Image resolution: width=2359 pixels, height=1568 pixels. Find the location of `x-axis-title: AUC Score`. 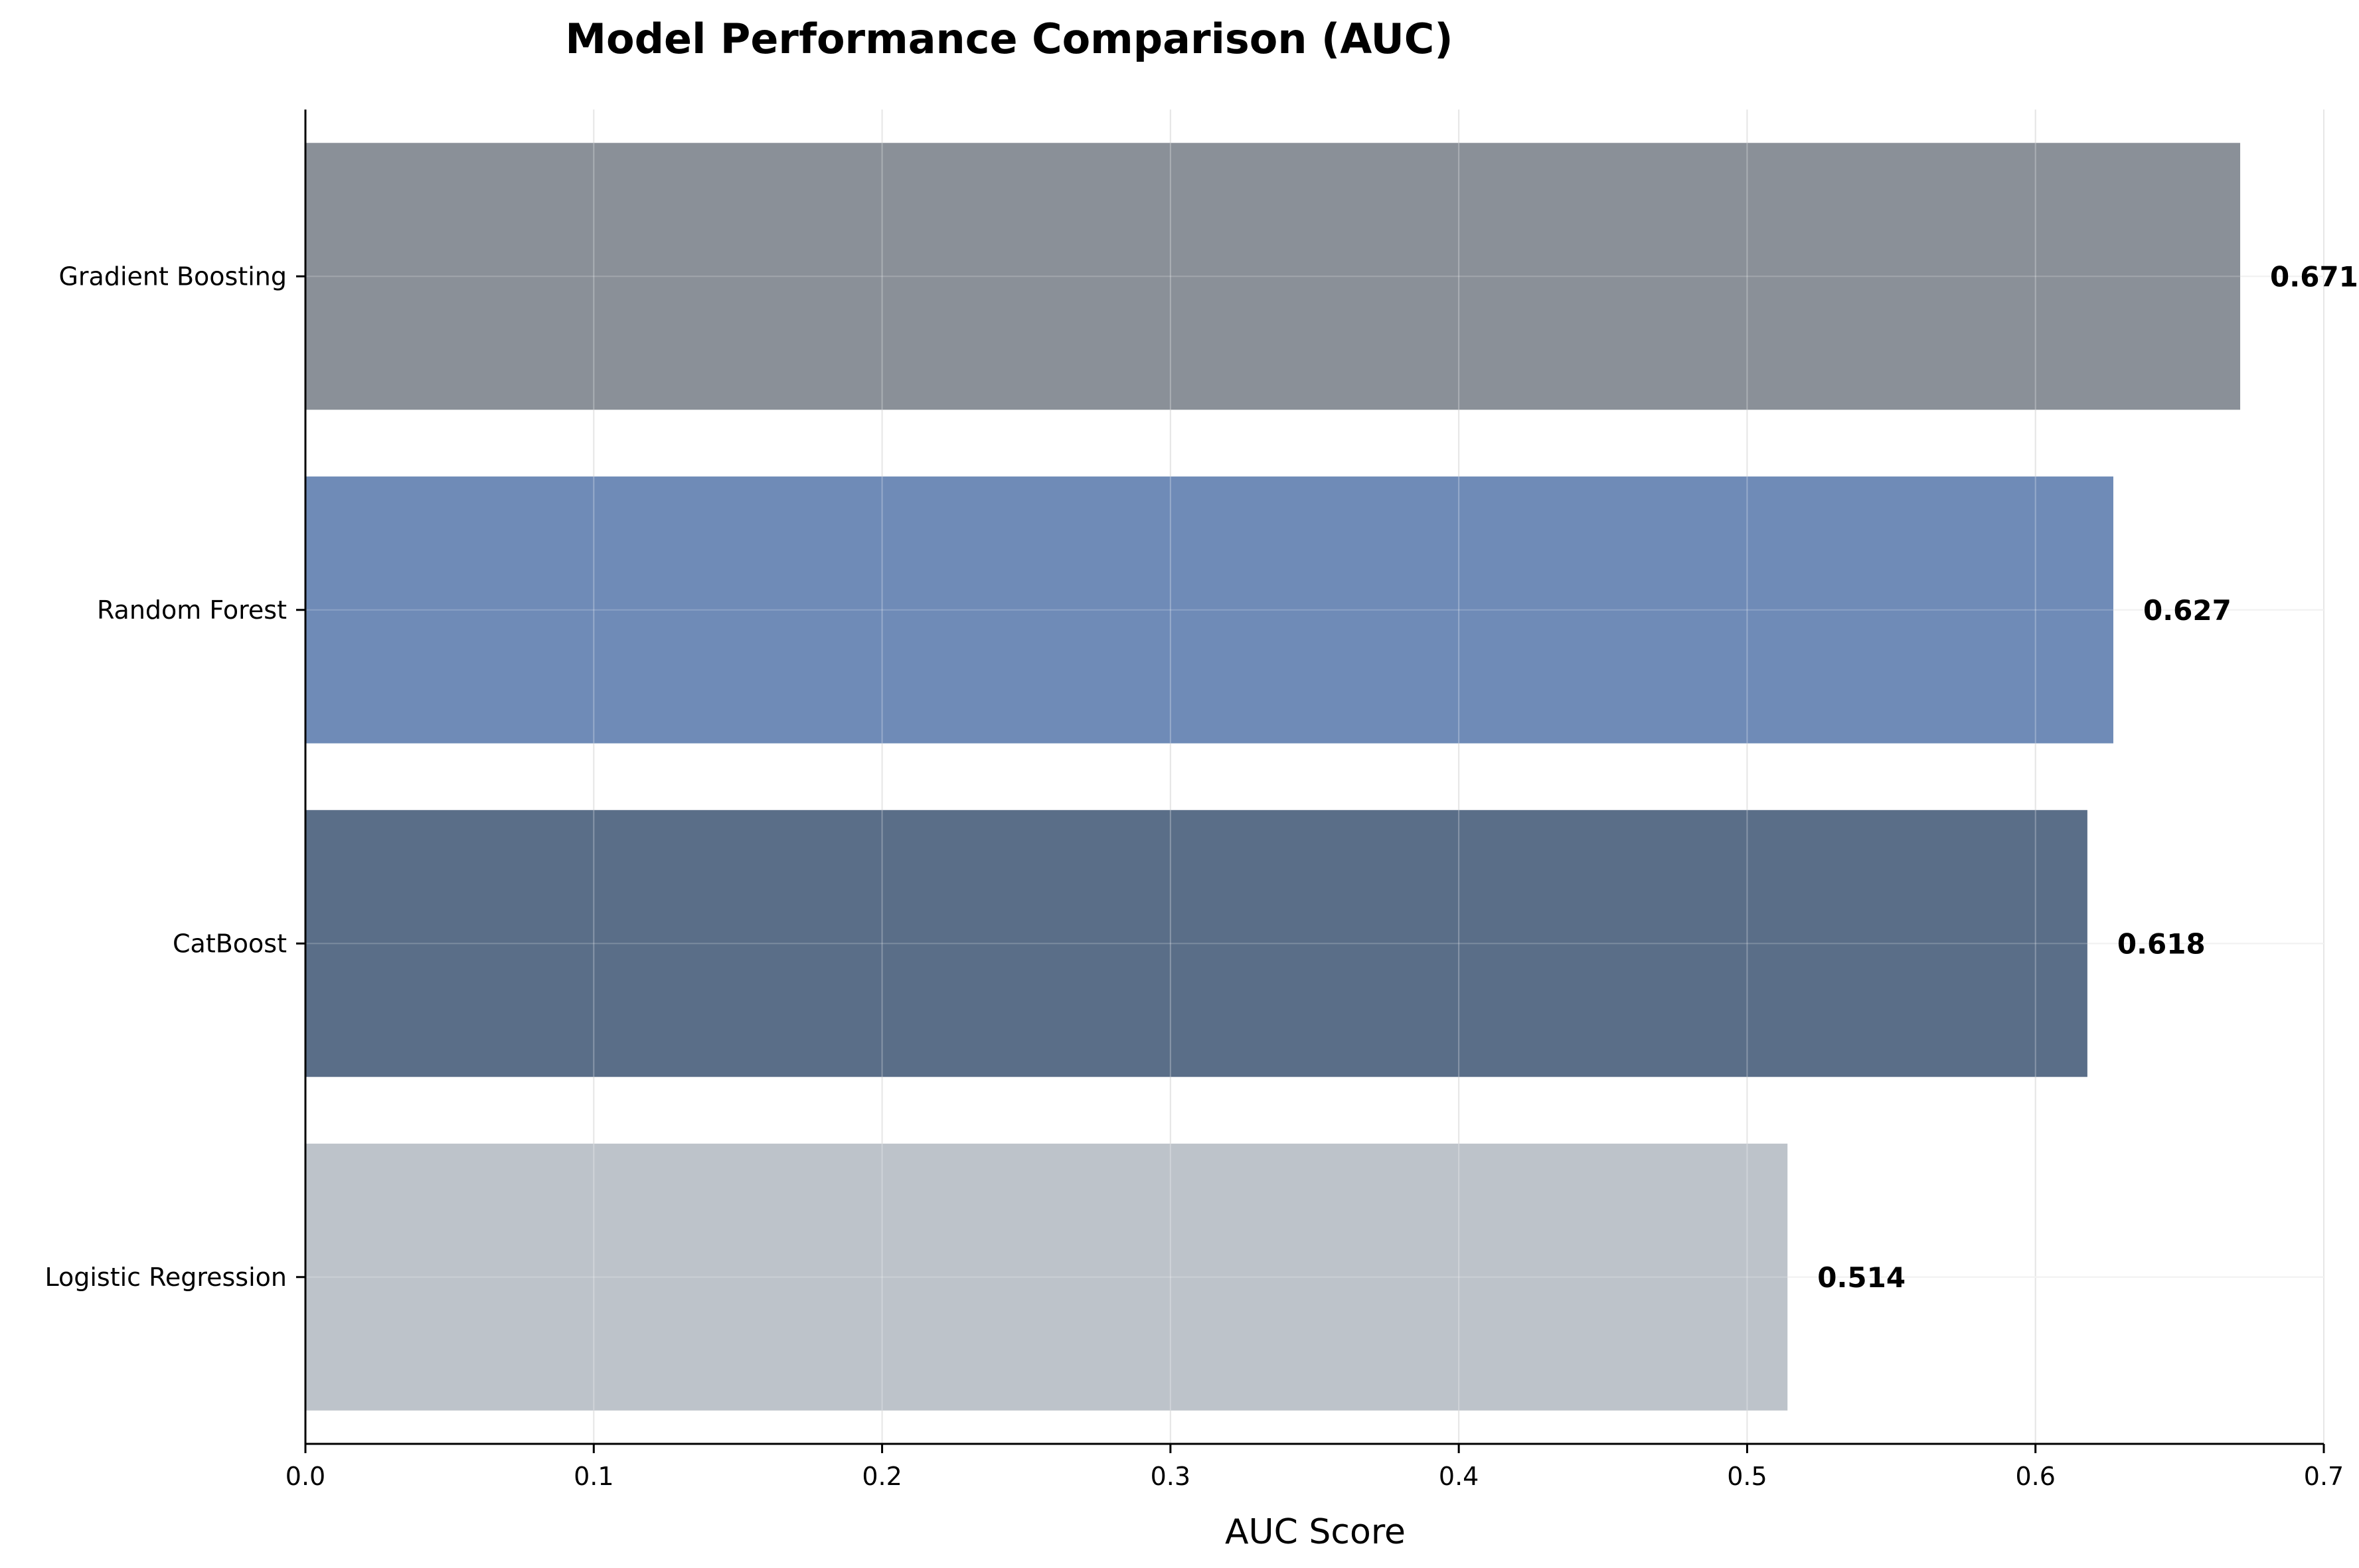

x-axis-title: AUC Score is located at coordinates (1315, 1532).